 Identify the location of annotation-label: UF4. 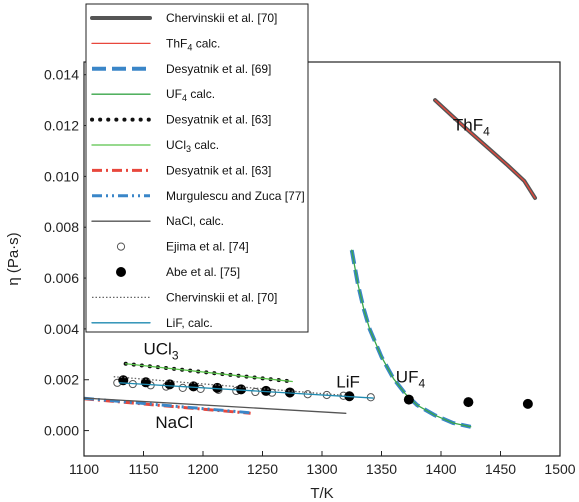
(411, 378).